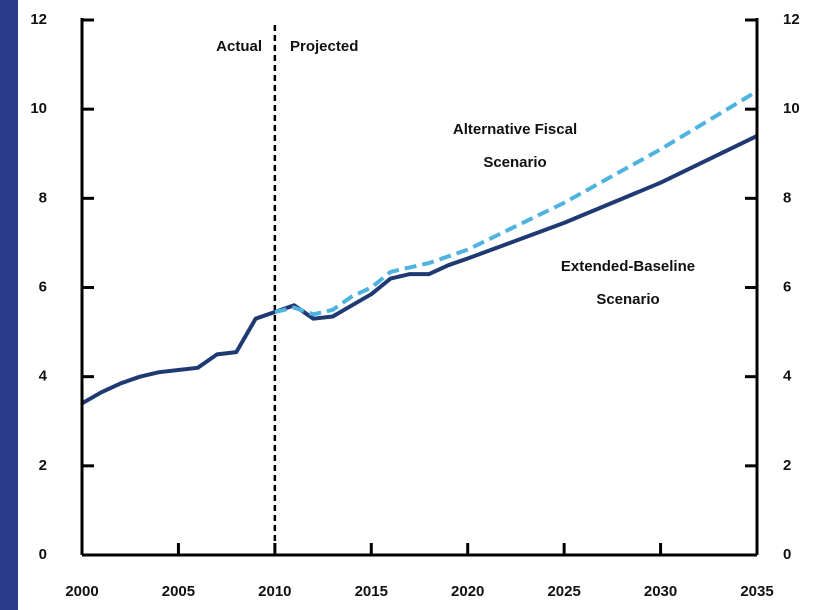 The image size is (829, 610). I want to click on y2-tick-label: 2, so click(787, 465).